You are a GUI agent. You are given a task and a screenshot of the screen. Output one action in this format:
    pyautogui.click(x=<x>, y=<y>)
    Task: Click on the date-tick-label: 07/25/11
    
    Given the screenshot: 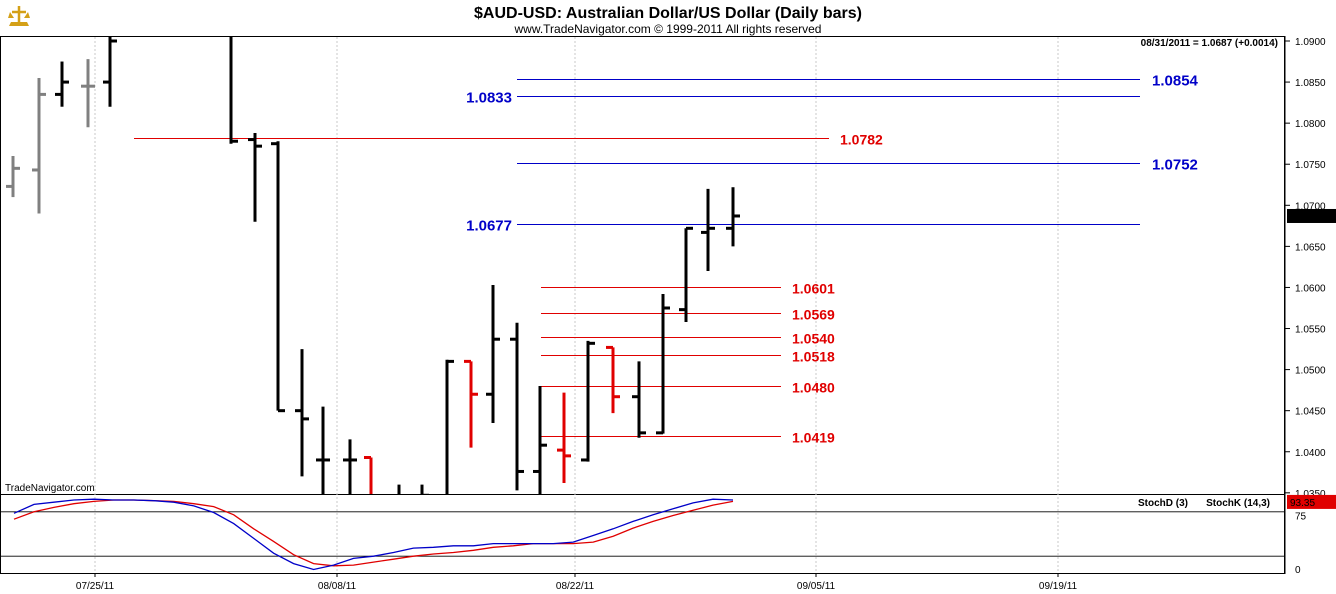 What is the action you would take?
    pyautogui.click(x=95, y=586)
    